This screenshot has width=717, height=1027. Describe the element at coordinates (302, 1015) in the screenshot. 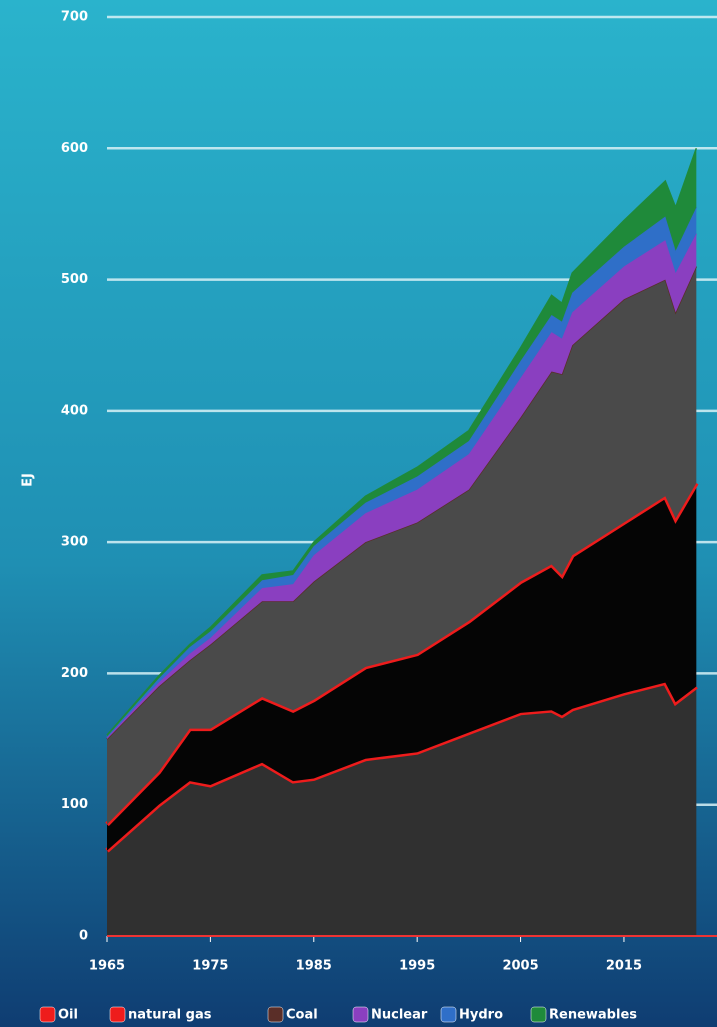

I see `legend-label: Coal` at that location.